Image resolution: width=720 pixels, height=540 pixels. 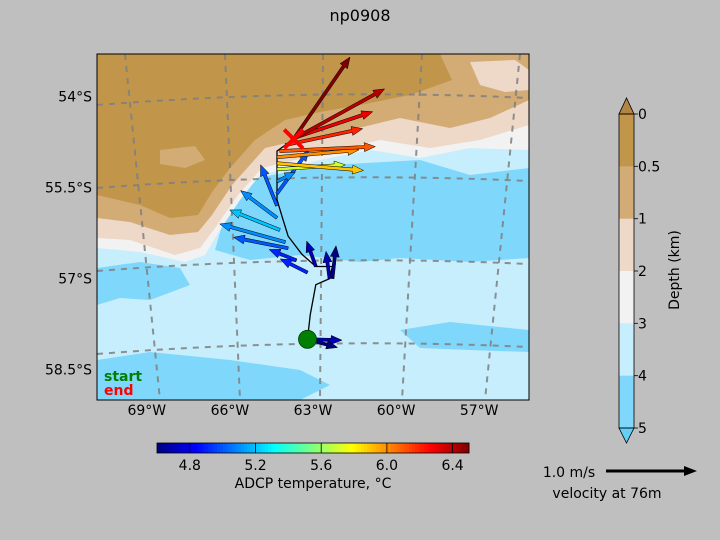 I want to click on chart-title: np0908, so click(x=359, y=15).